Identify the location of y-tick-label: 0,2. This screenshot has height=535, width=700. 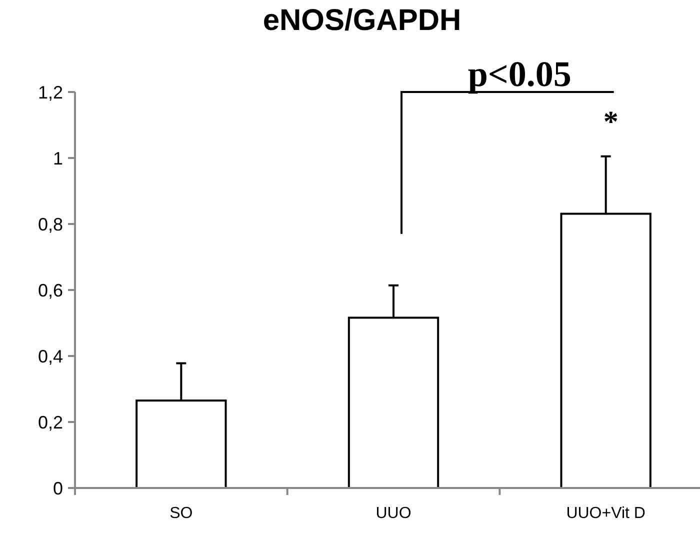
(50, 422).